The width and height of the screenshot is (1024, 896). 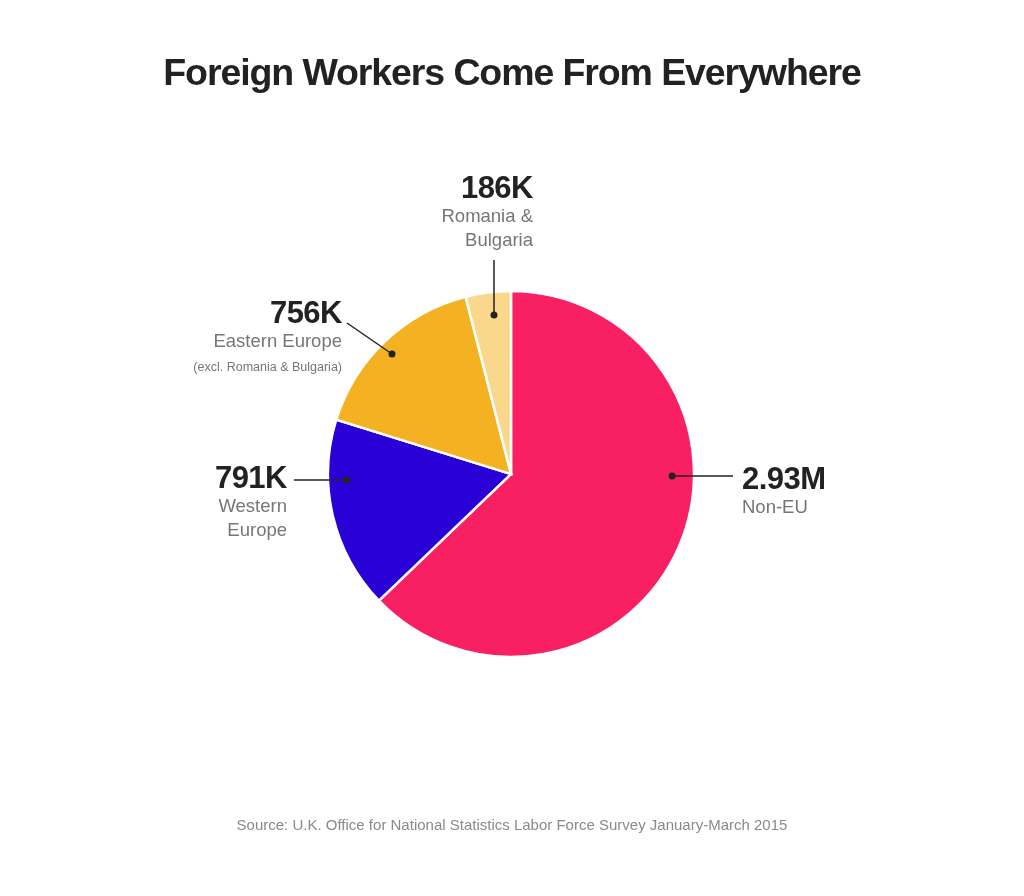 I want to click on slice-label: Eastern Europe (excl. Romania & Bulgaria), so click(x=267, y=352).